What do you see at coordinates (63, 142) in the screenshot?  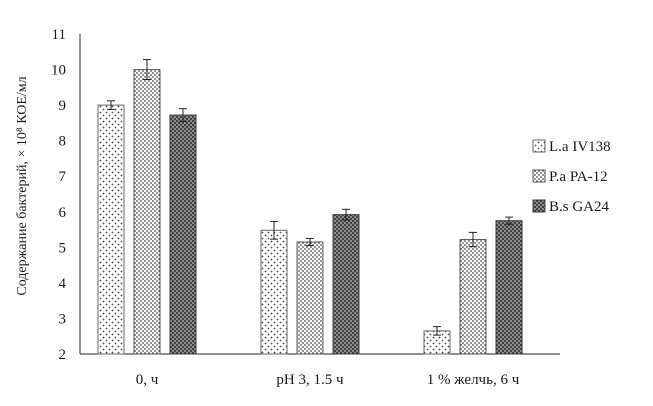 I see `y-tick-label: 8` at bounding box center [63, 142].